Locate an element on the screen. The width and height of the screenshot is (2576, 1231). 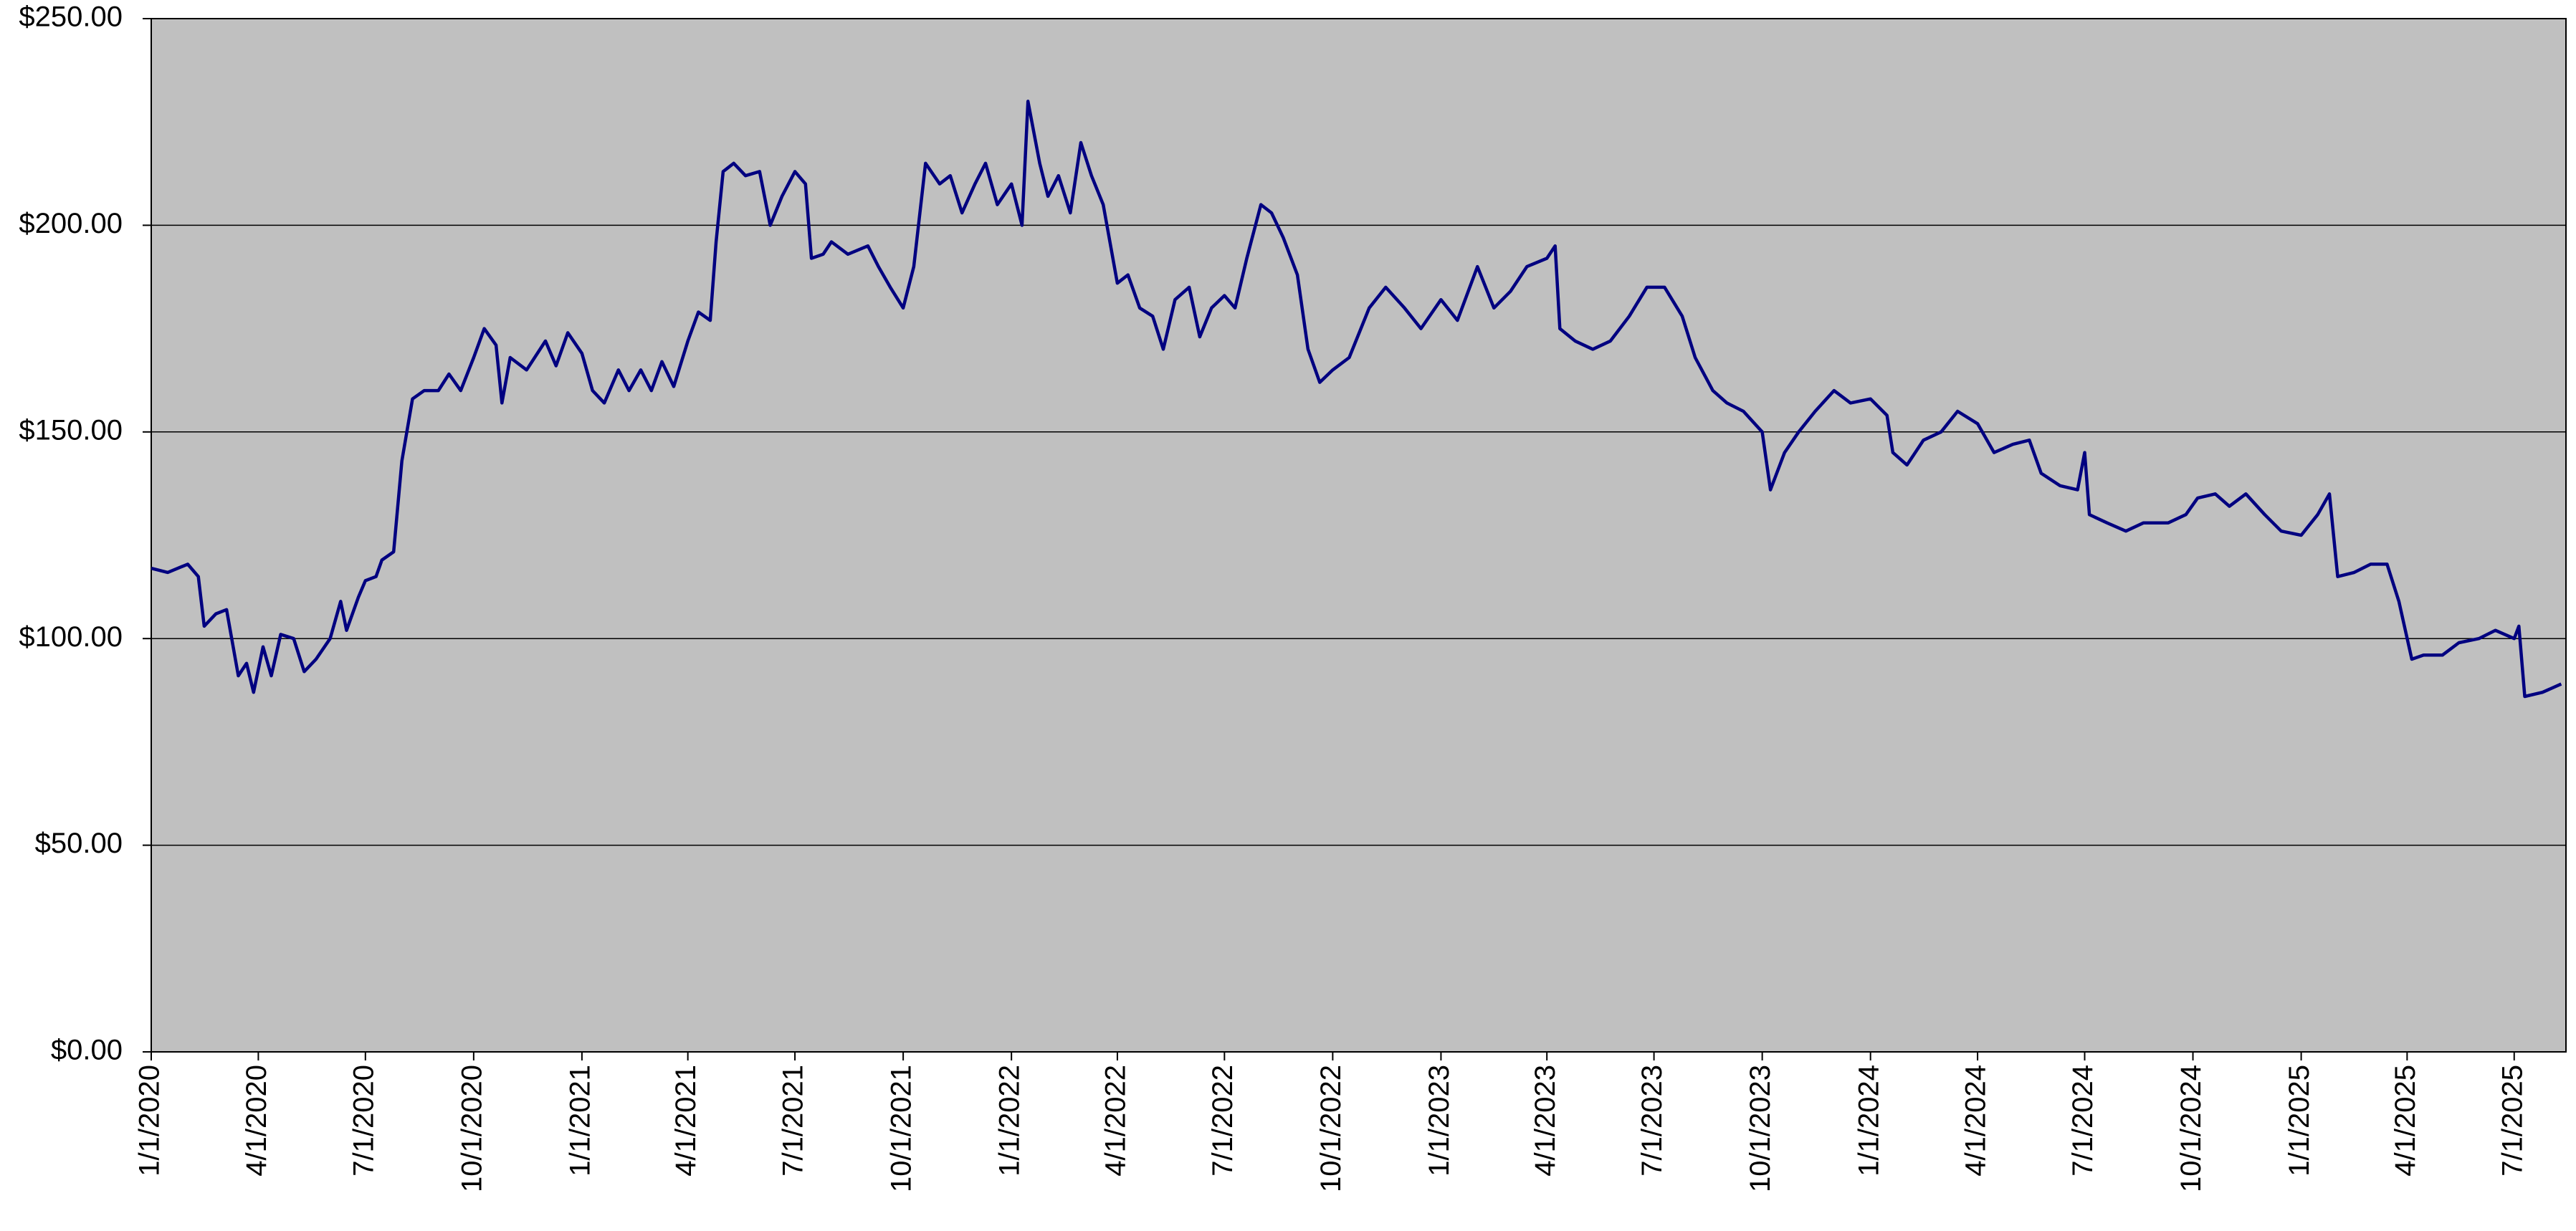
x-tick-label: 4/1/2025 is located at coordinates (2405, 1121).